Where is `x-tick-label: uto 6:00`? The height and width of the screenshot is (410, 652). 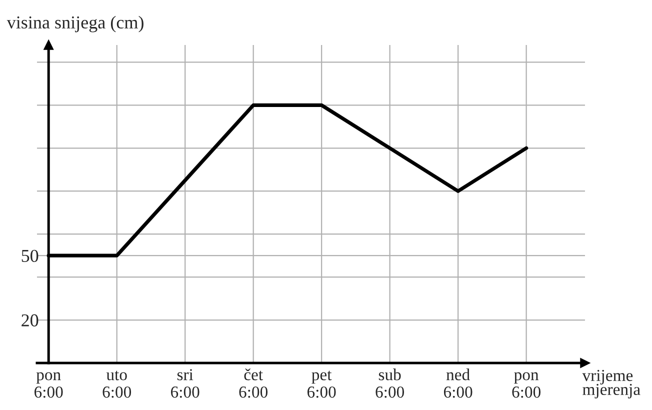
x-tick-label: uto 6:00 is located at coordinates (117, 384).